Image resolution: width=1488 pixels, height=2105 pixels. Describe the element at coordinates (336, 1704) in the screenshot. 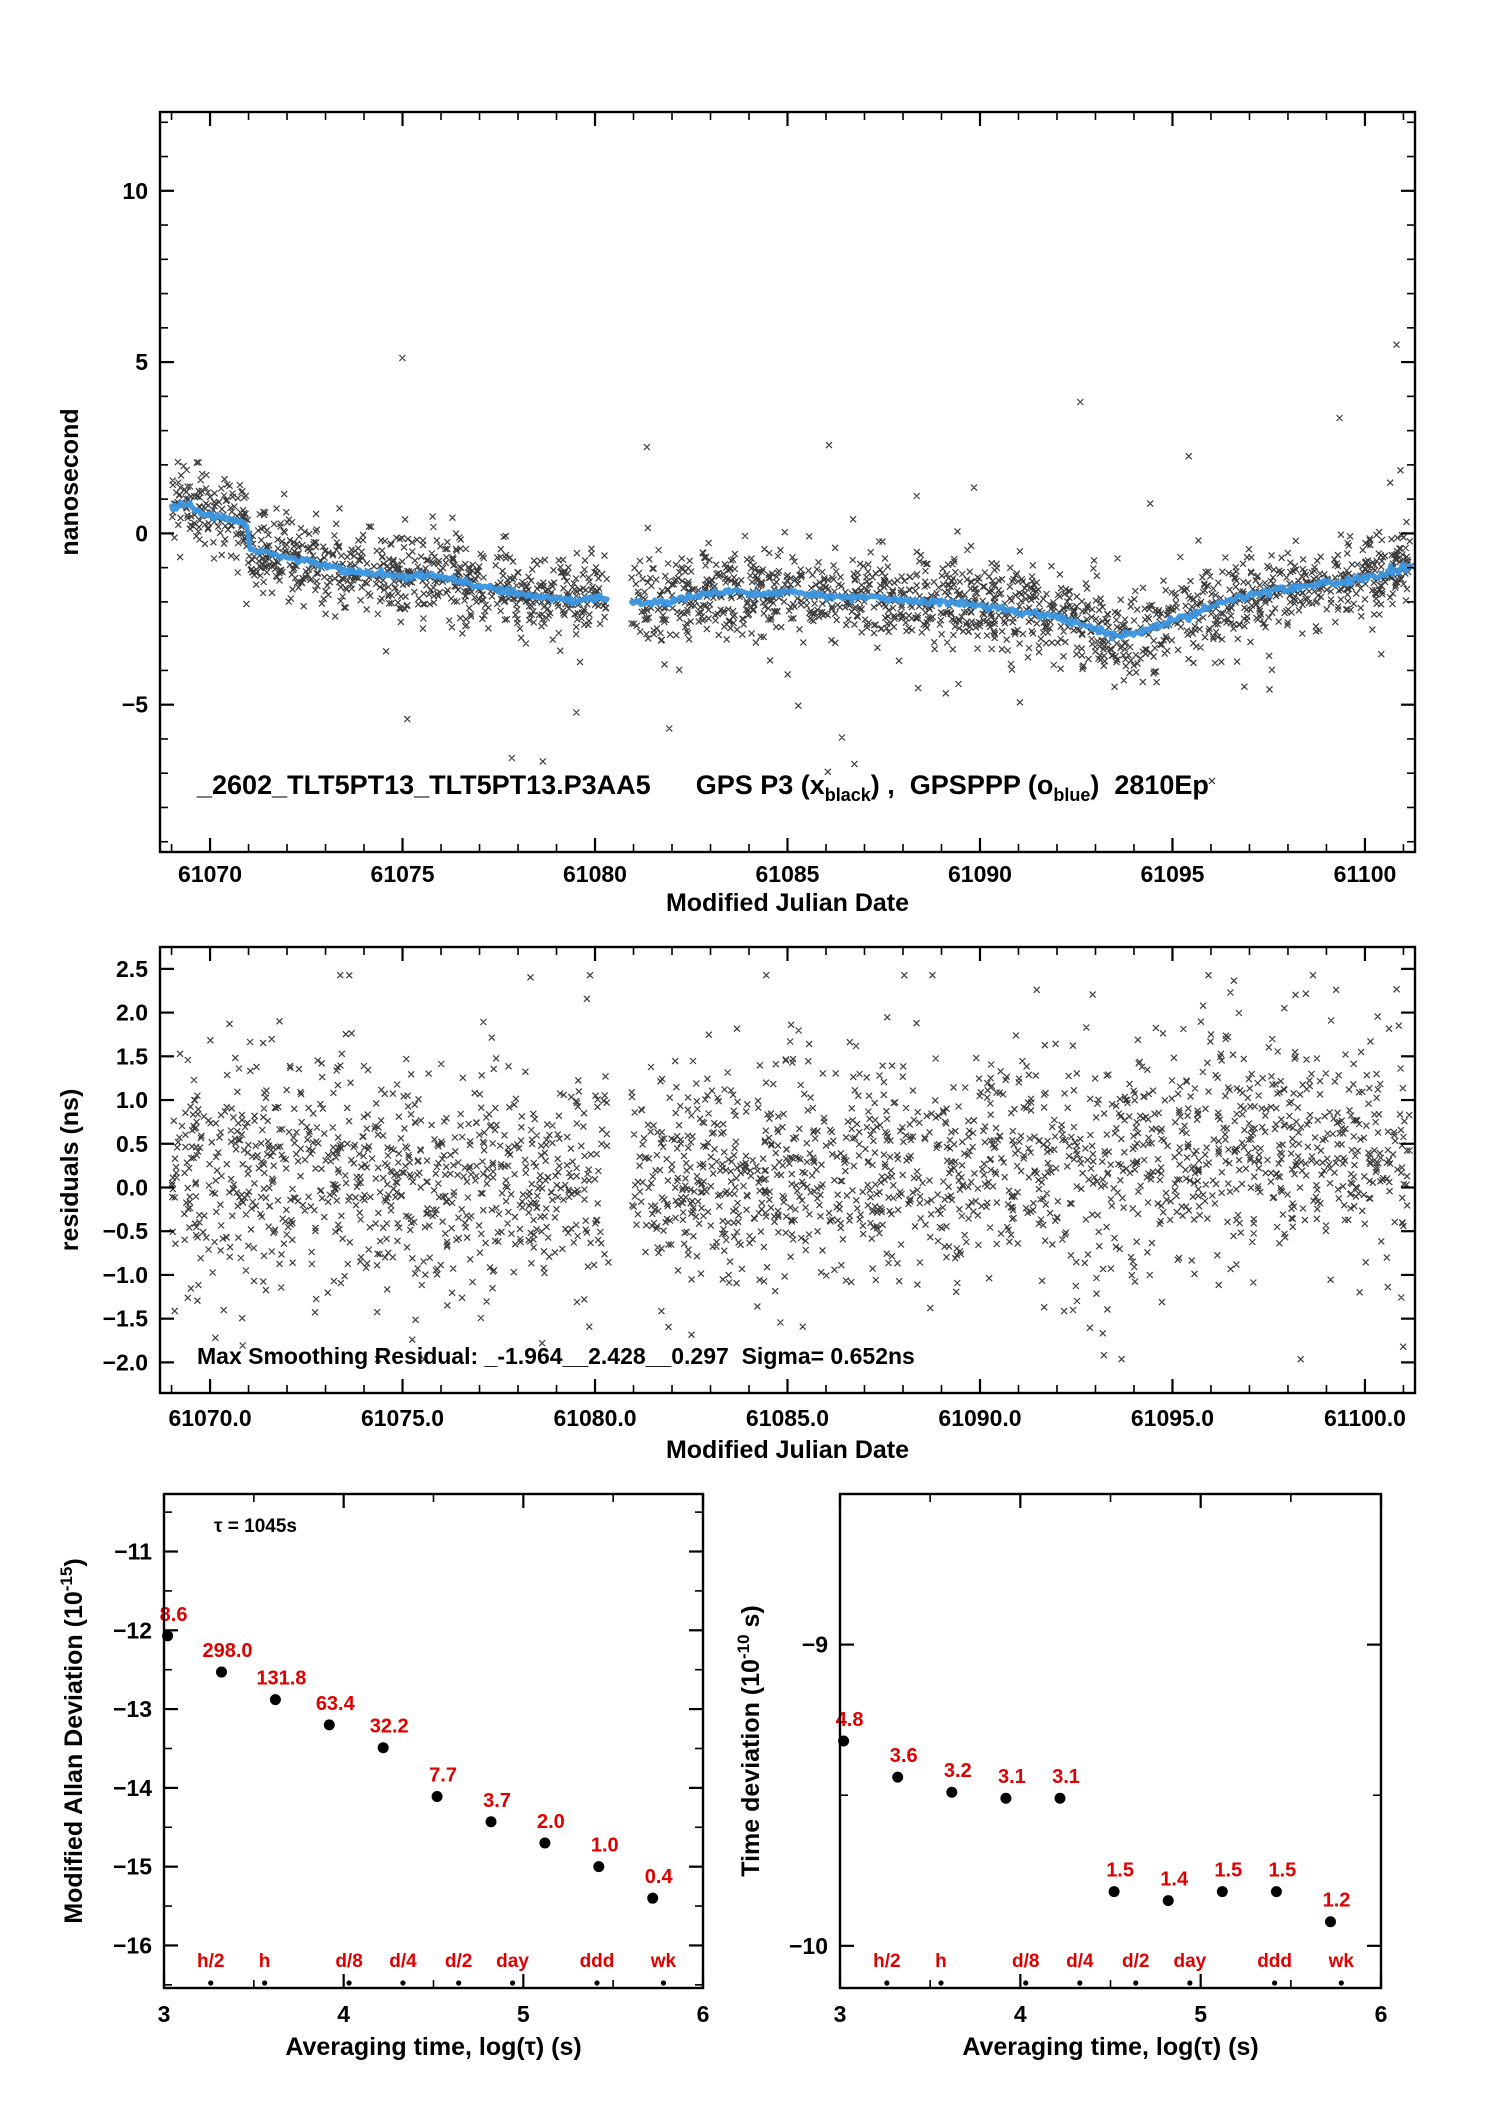

I see `deviation-value-label: 63.4` at that location.